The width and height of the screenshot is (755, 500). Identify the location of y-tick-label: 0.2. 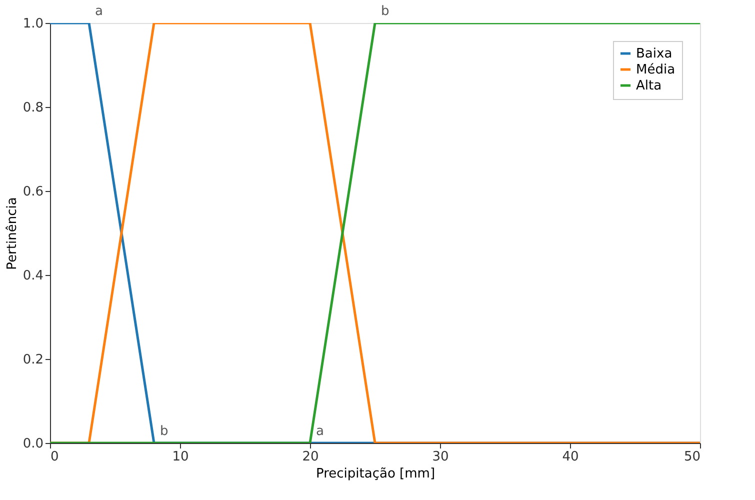
(33, 360).